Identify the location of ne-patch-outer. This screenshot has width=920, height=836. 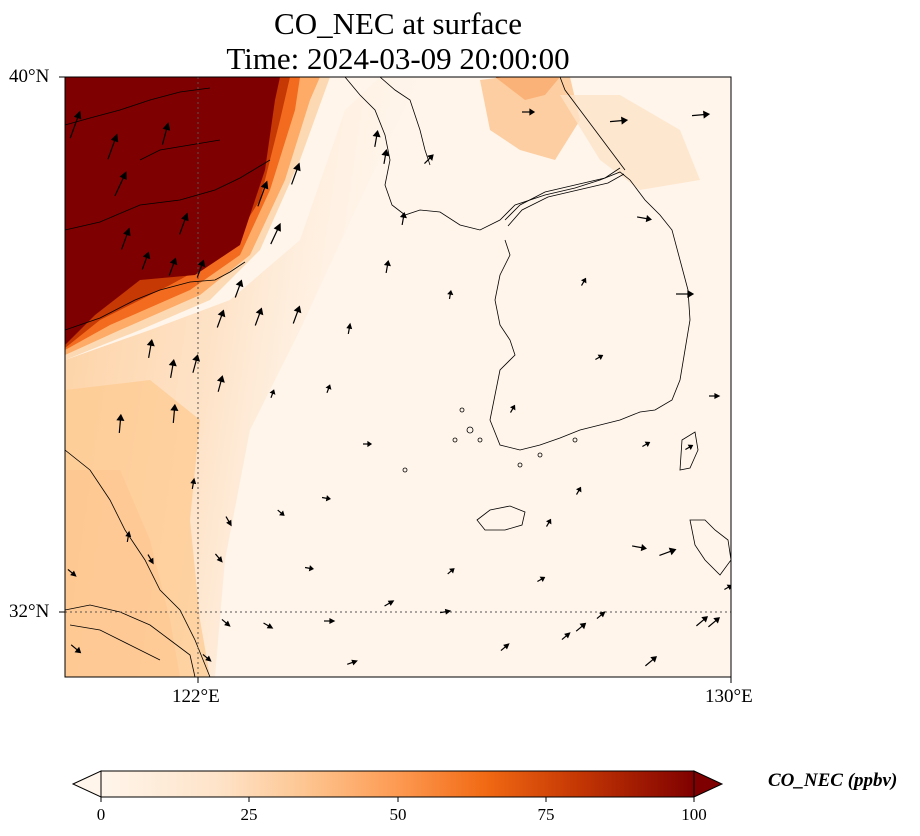
(630, 142).